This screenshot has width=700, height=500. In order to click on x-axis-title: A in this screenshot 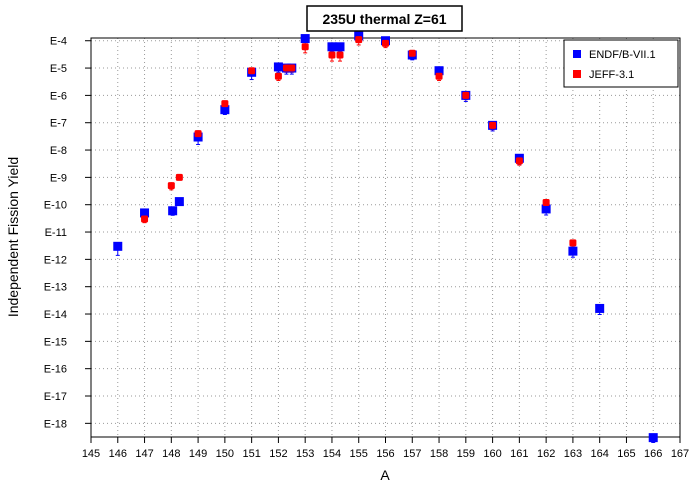, I will do `click(385, 475)`.